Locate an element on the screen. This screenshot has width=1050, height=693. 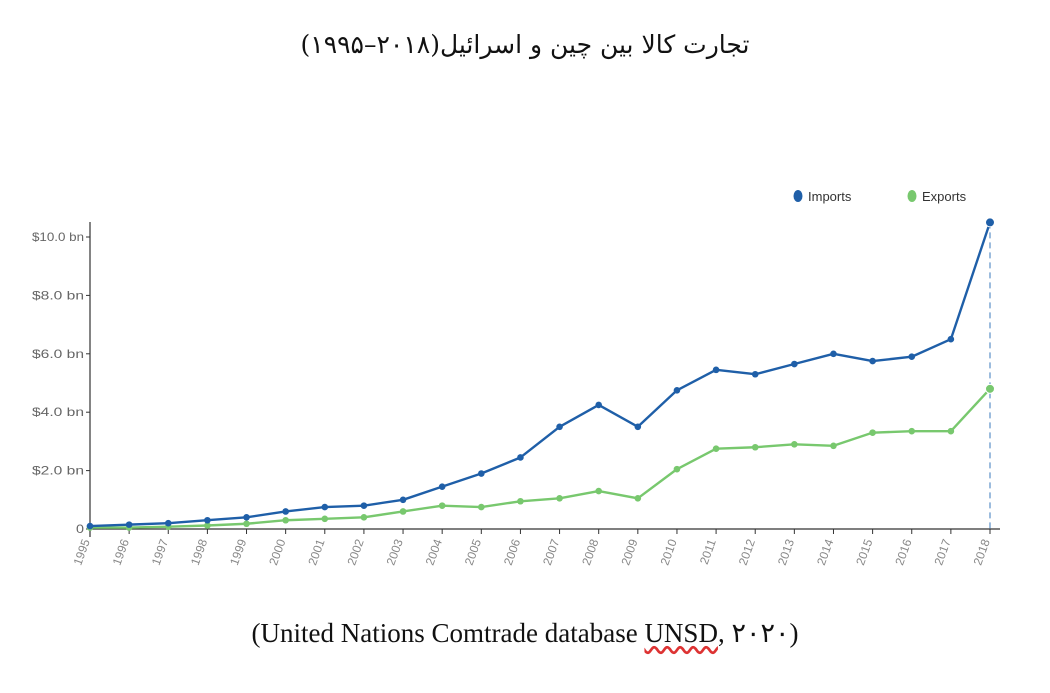
x-tick-label: 2010 is located at coordinates (668, 552).